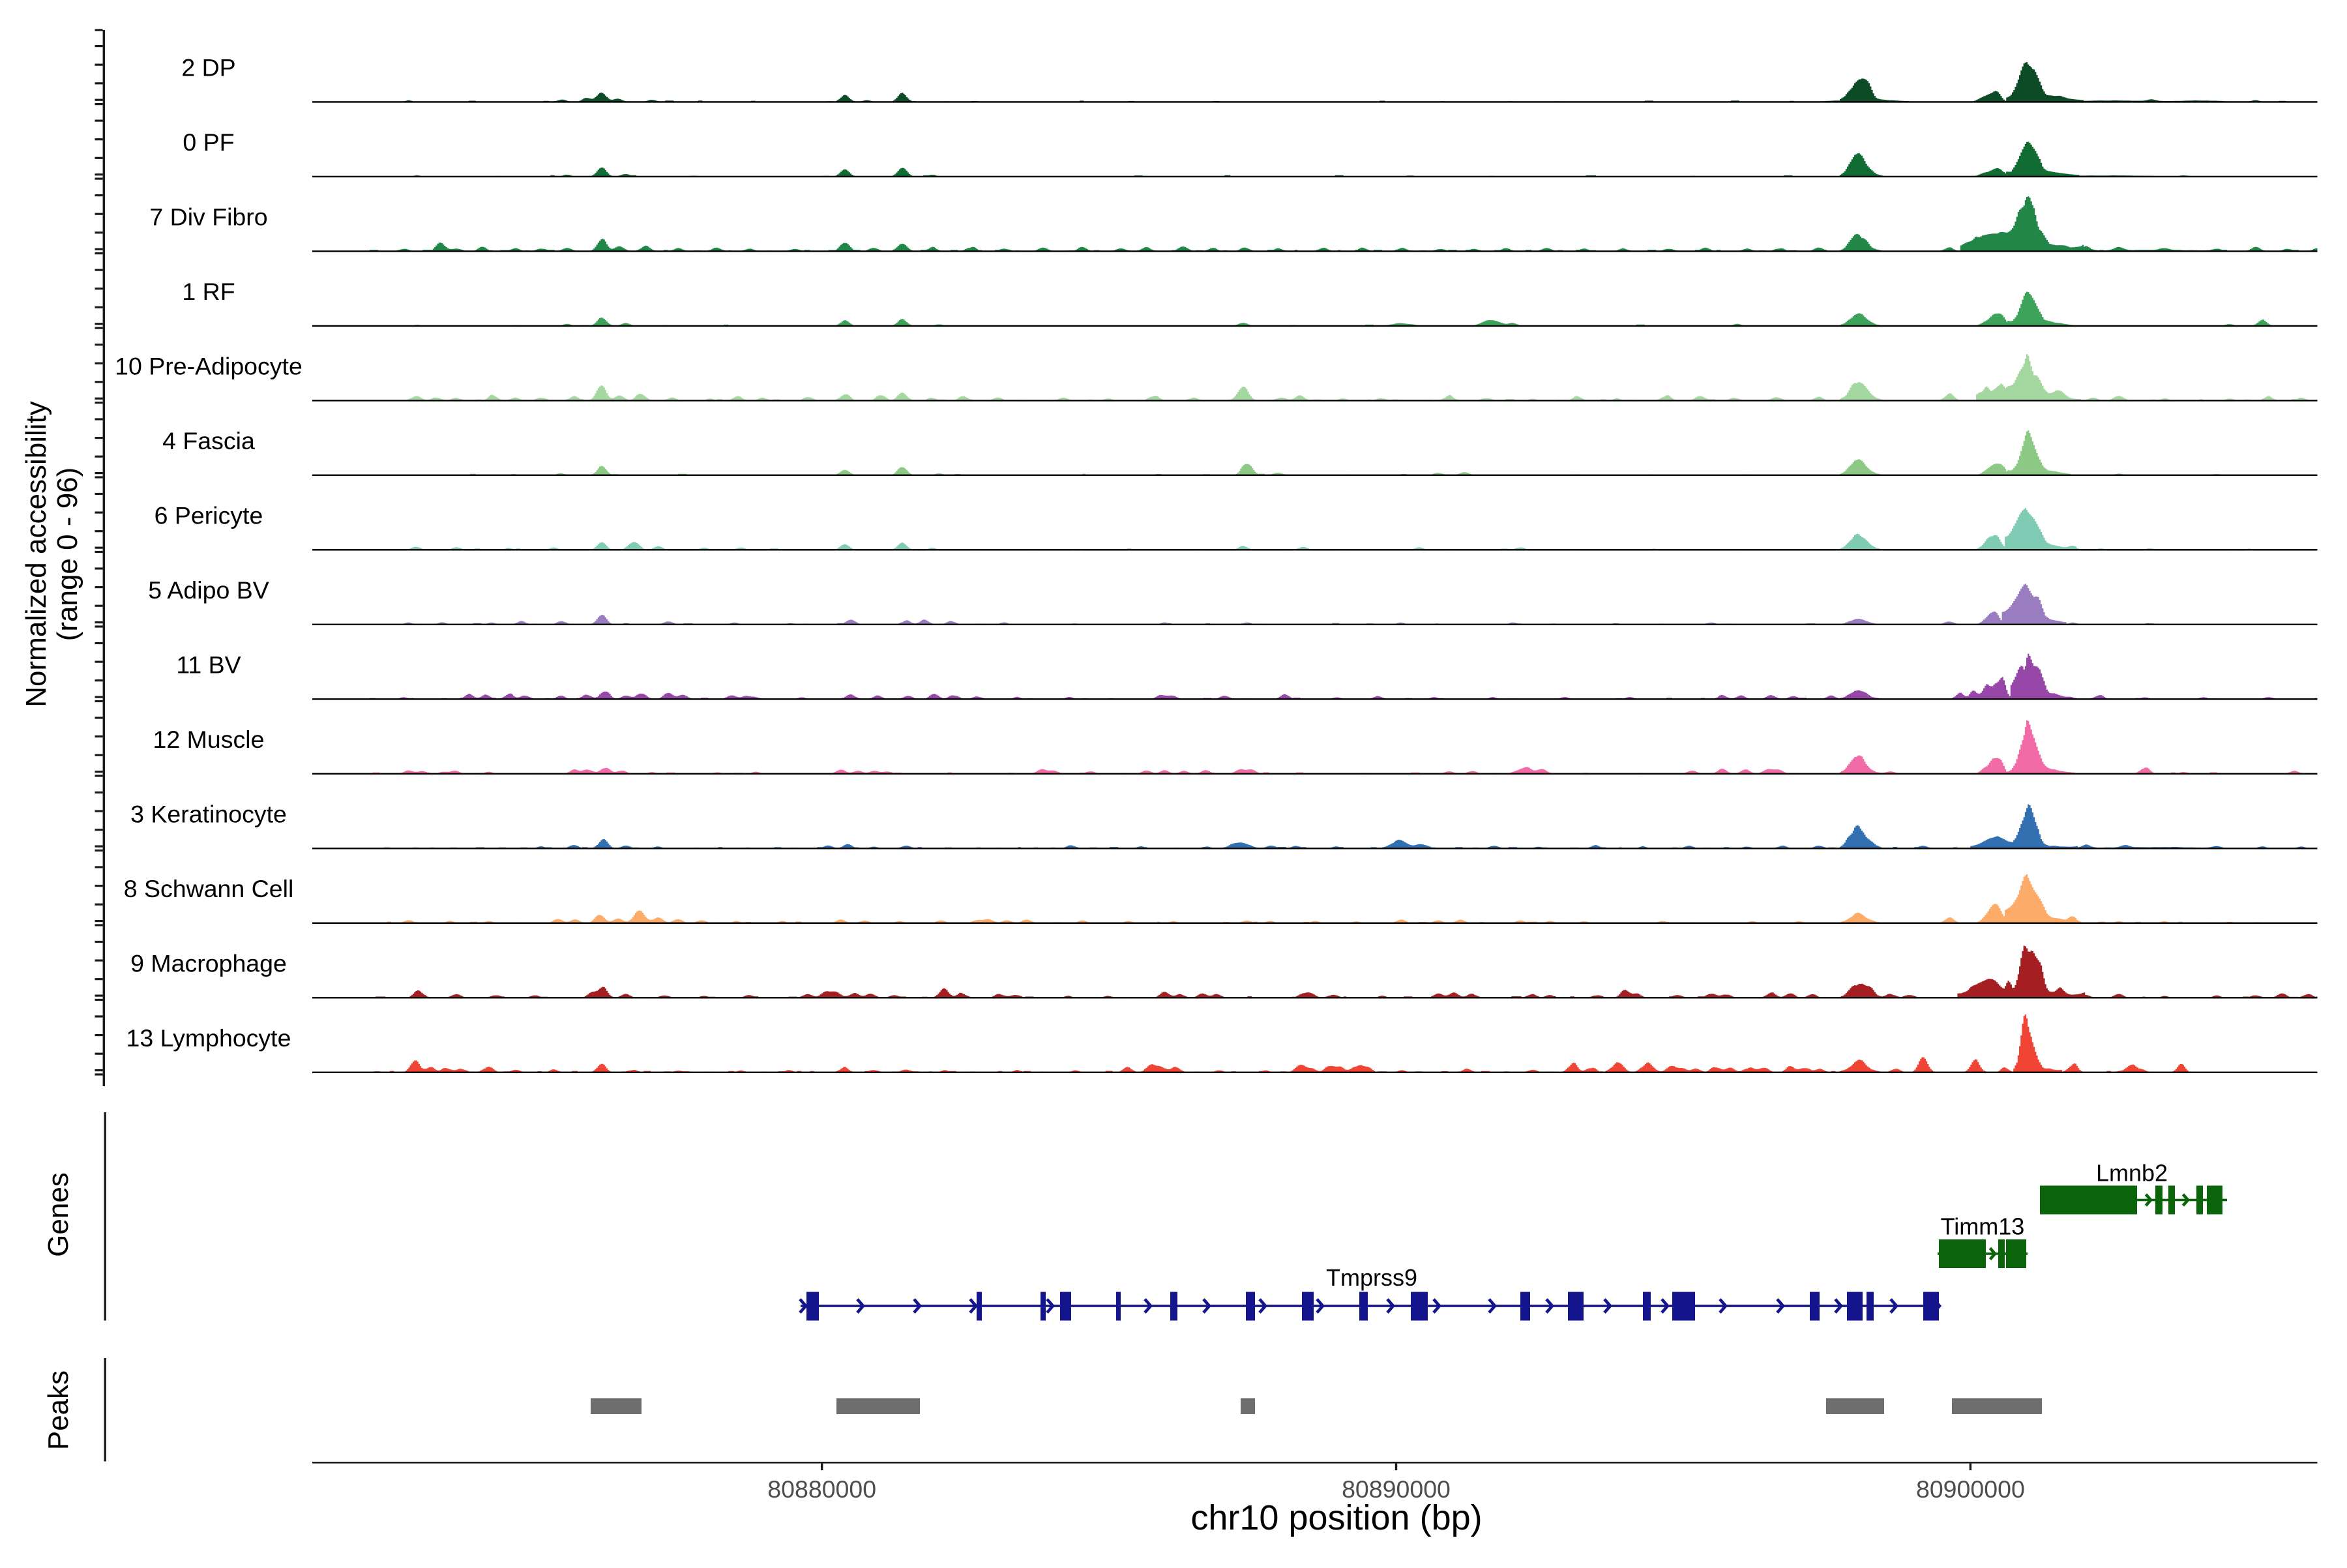  Describe the element at coordinates (208, 292) in the screenshot. I see `svg-text: 1 RF` at that location.